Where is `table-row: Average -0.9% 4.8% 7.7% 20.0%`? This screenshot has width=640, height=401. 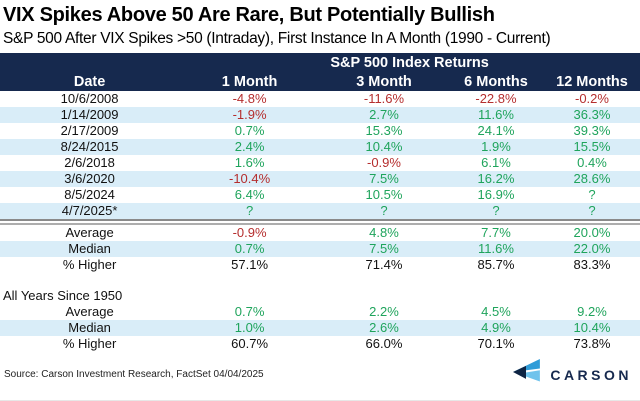
table-row: Average -0.9% 4.8% 7.7% 20.0% is located at coordinates (320, 232).